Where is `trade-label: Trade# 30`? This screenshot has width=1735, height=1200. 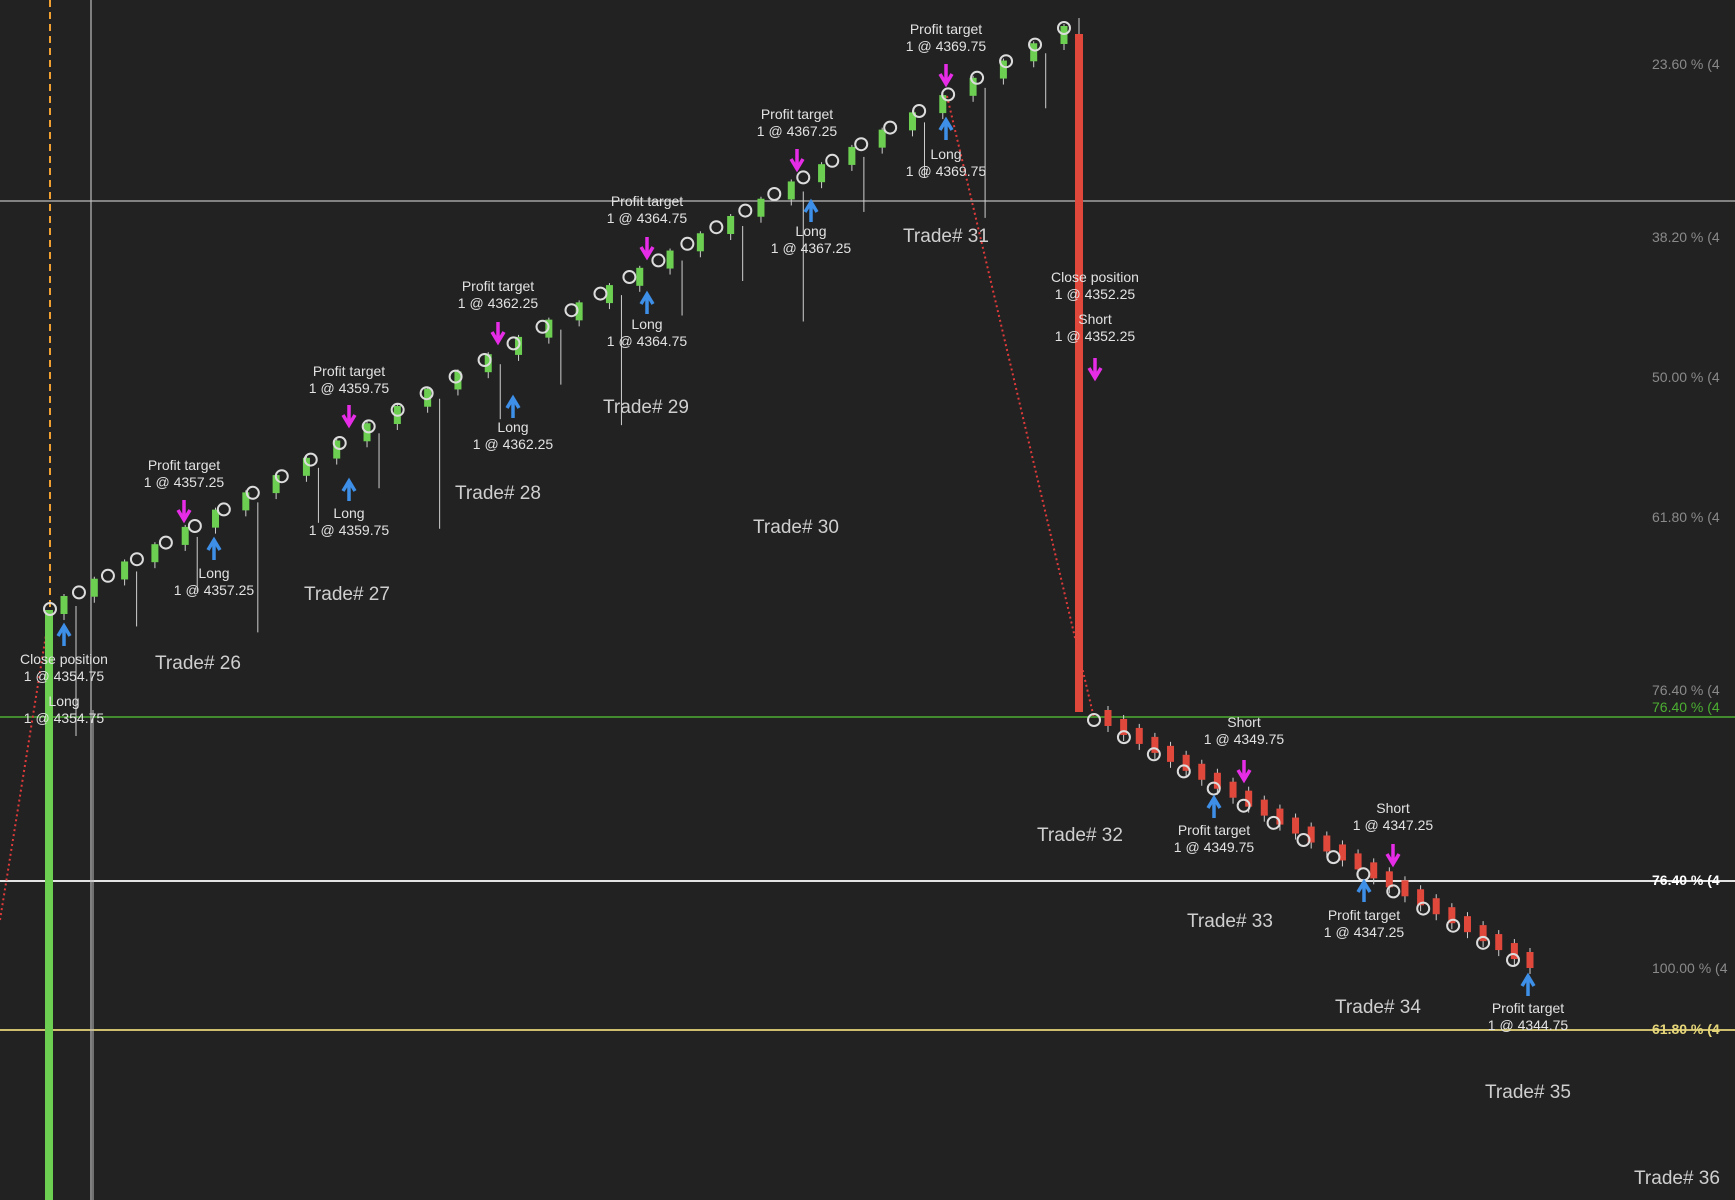
trade-label: Trade# 30 is located at coordinates (796, 527).